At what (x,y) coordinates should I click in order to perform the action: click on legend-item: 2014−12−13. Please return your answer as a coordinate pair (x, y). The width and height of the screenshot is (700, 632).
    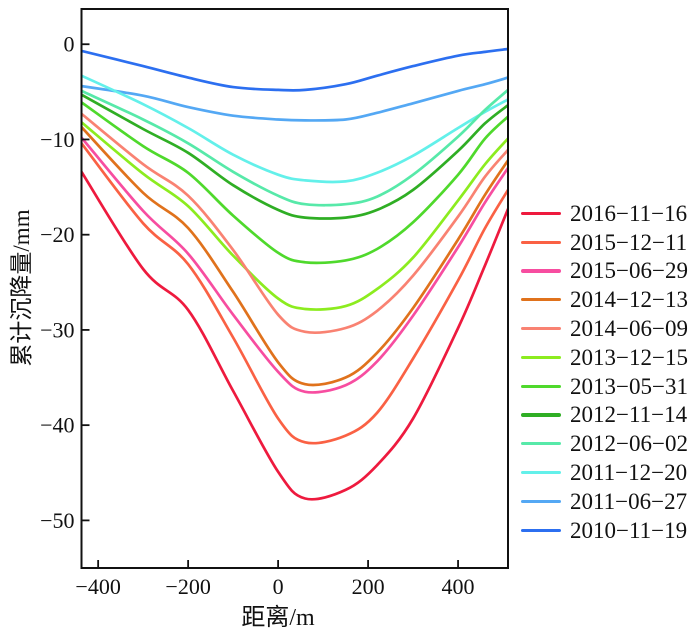
    Looking at the image, I should click on (604, 299).